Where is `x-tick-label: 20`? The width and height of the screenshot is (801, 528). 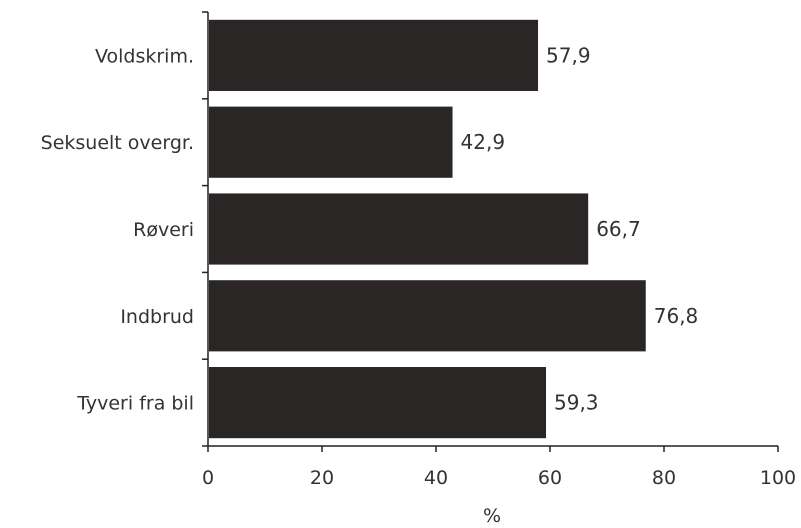 x-tick-label: 20 is located at coordinates (322, 478).